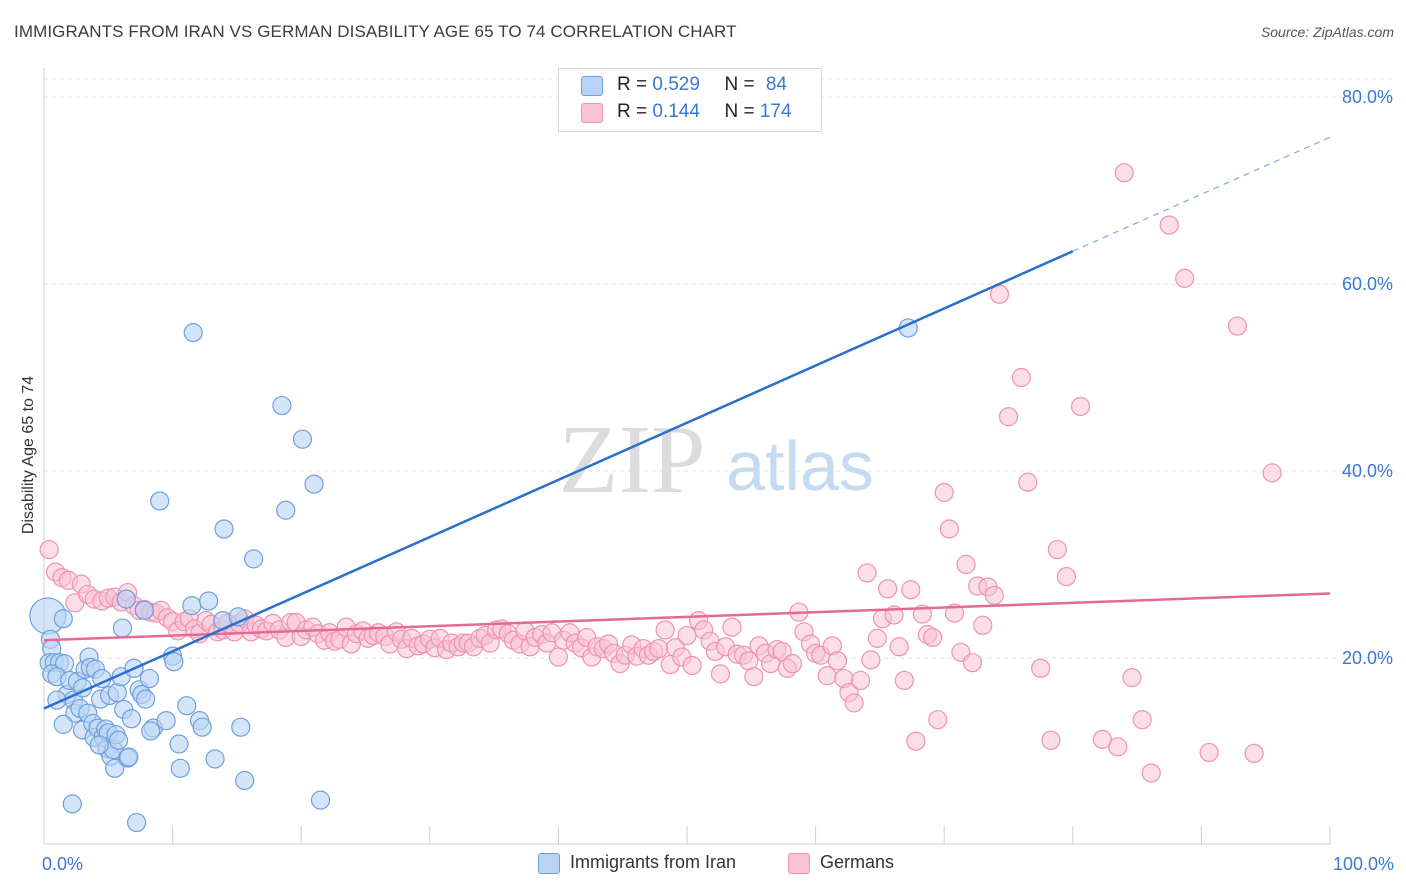 The height and width of the screenshot is (892, 1406). I want to click on germans-trend-line, so click(687, 617).